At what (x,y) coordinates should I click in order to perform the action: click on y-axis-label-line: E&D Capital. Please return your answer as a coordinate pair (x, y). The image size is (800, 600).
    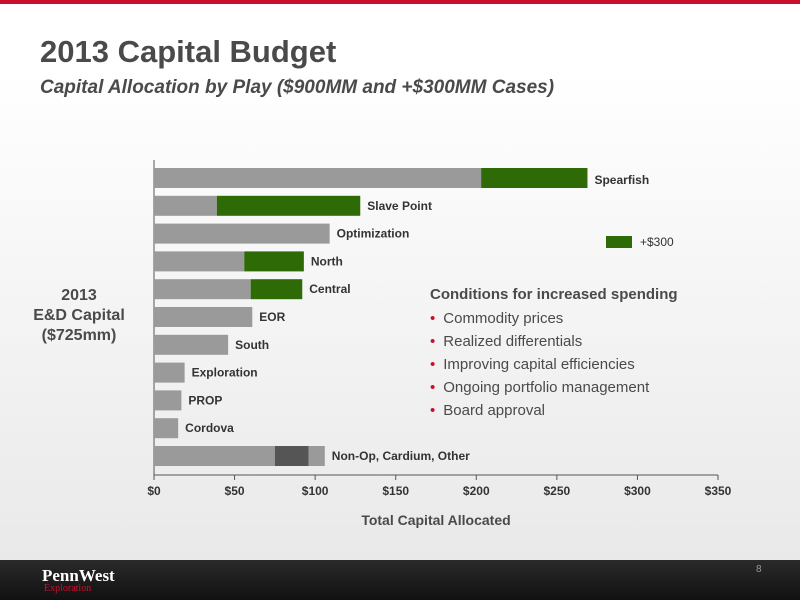
    Looking at the image, I should click on (79, 315).